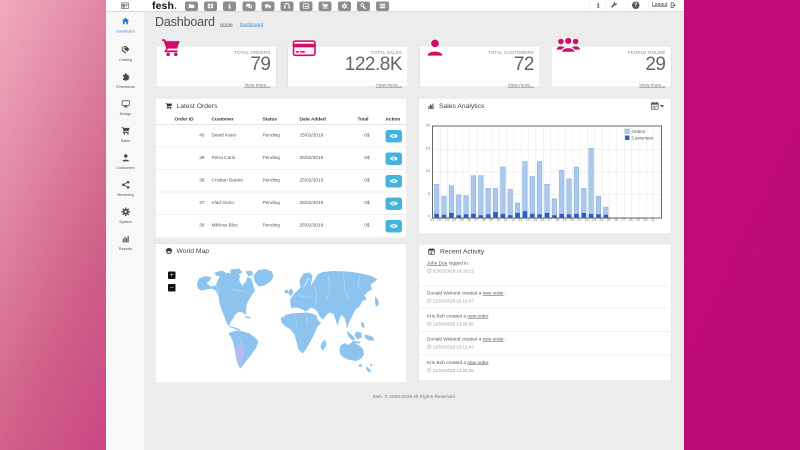 This screenshot has height=450, width=800. I want to click on svg-text: Orders, so click(639, 131).